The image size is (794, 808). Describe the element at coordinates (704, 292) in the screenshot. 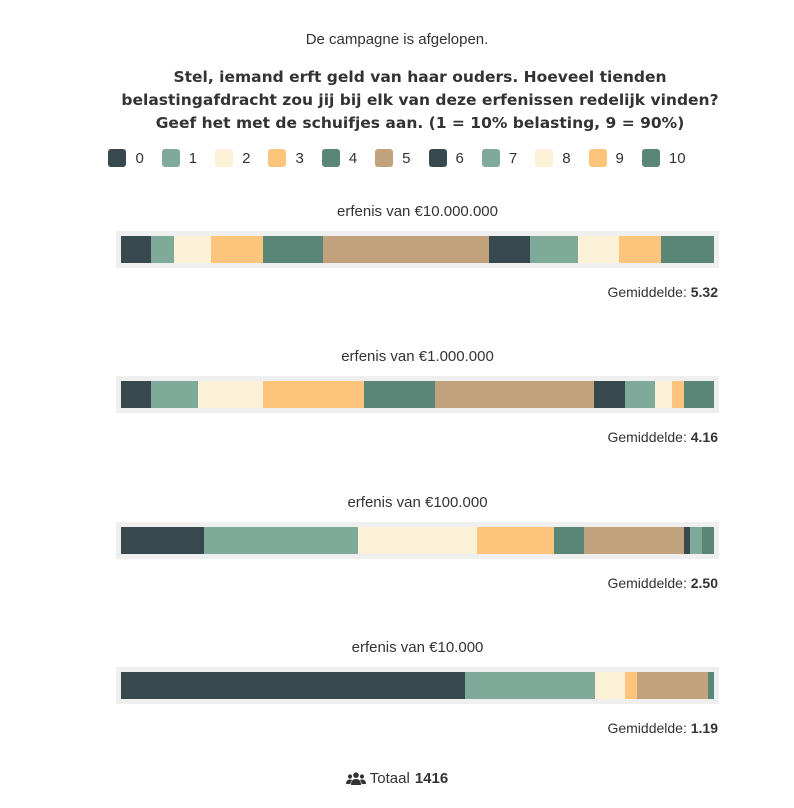

I see `average-value: 5.32` at that location.